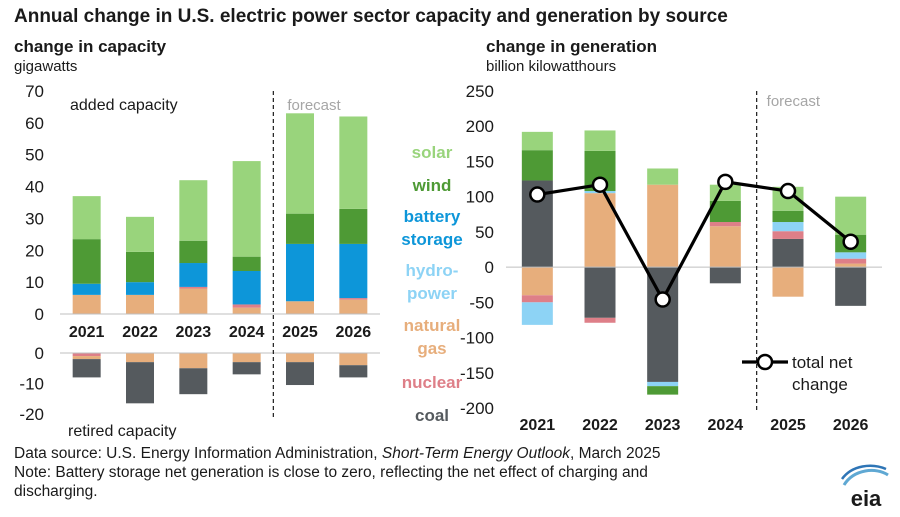 The height and width of the screenshot is (517, 900). I want to click on generation-tick-label: -200, so click(477, 408).